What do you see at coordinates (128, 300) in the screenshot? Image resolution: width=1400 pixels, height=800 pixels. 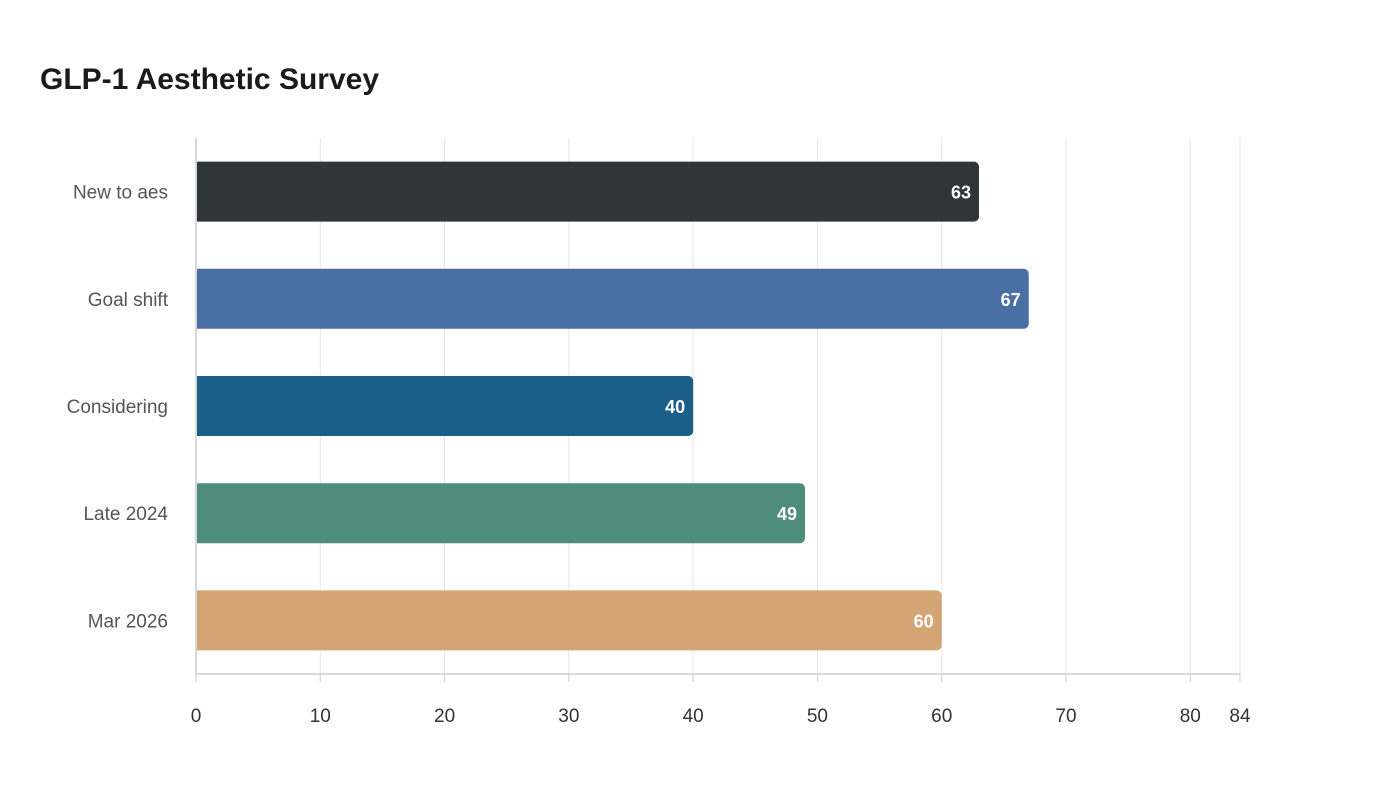 I see `category-label: Goal shift` at bounding box center [128, 300].